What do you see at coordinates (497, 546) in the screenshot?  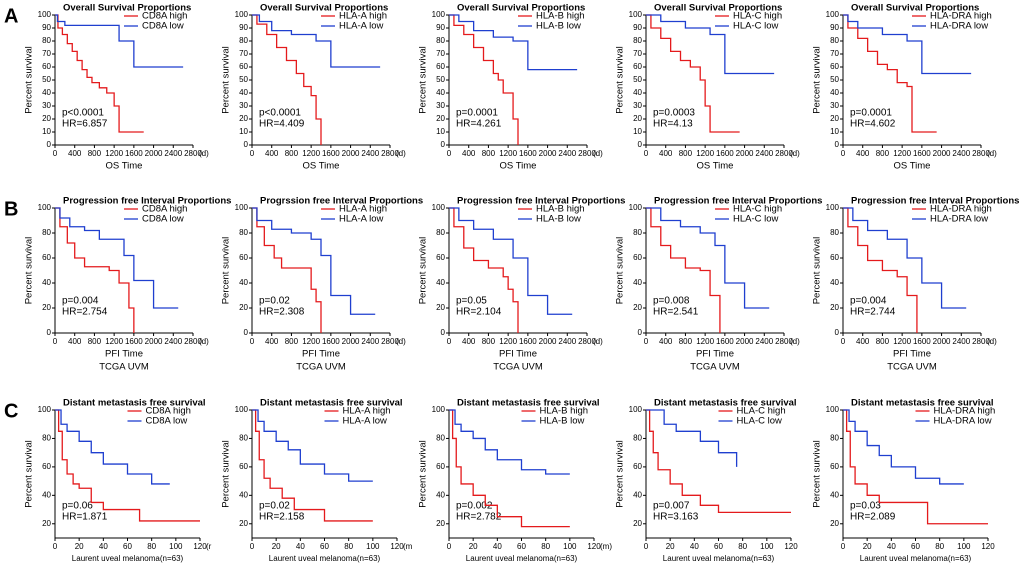 I see `x-tick-label: 40` at bounding box center [497, 546].